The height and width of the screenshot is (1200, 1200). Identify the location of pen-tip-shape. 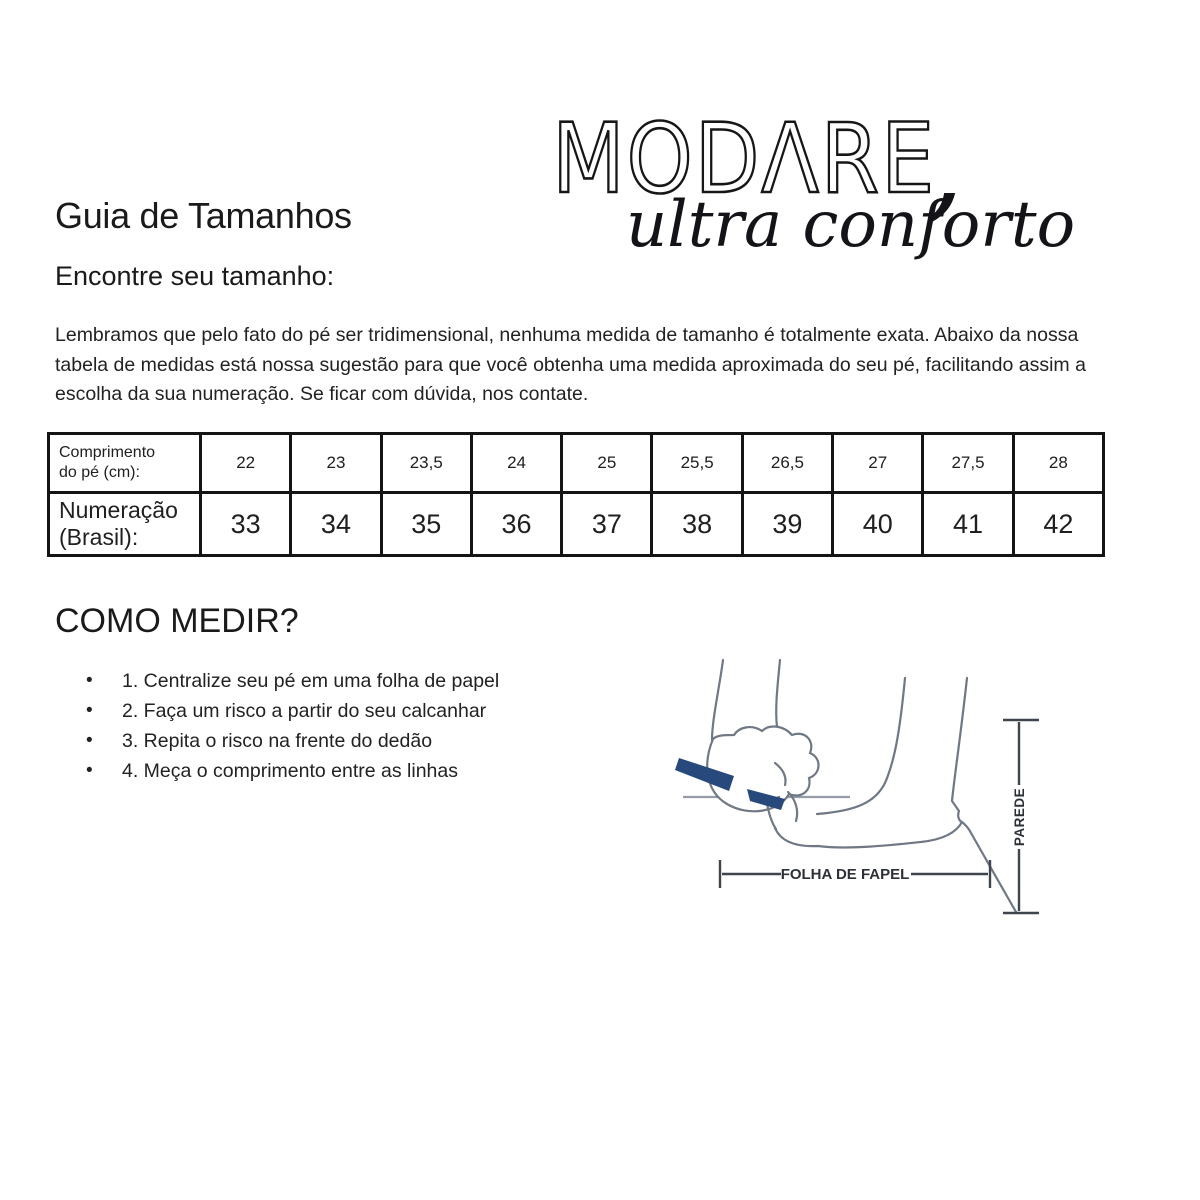
(766, 799).